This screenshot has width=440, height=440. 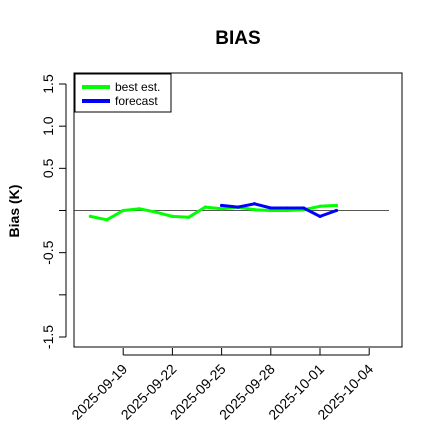 What do you see at coordinates (14, 211) in the screenshot?
I see `y-axis-label: Bias (K)` at bounding box center [14, 211].